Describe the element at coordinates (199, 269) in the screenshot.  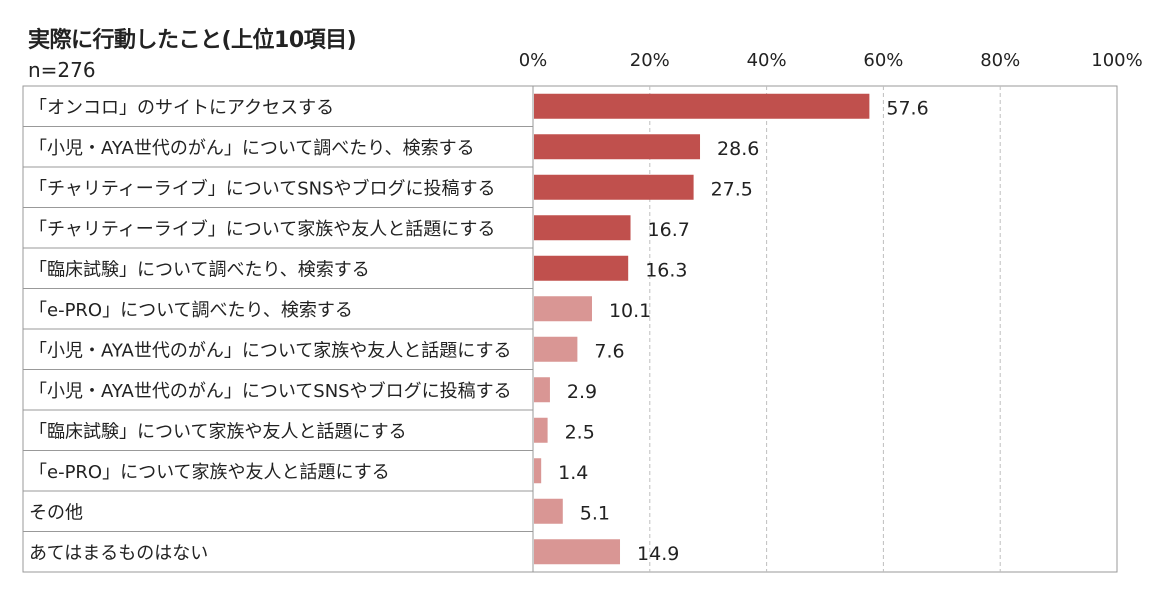
I see `category-label: 「臨床試験」について調べたり、検索する` at that location.